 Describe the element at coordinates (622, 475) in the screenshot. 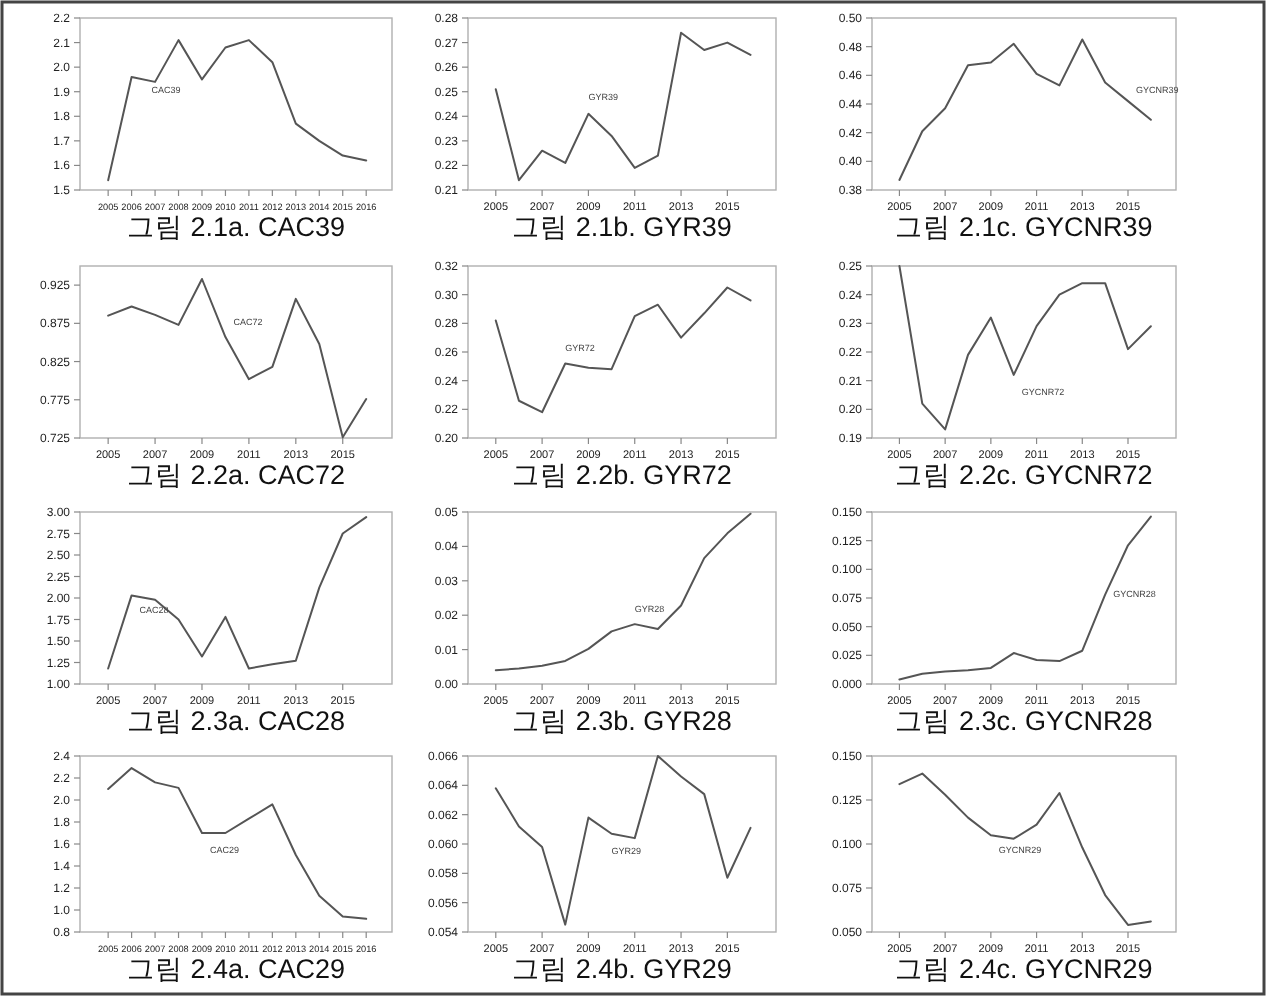

I see `text: 그림 2.2b. GYR72` at that location.